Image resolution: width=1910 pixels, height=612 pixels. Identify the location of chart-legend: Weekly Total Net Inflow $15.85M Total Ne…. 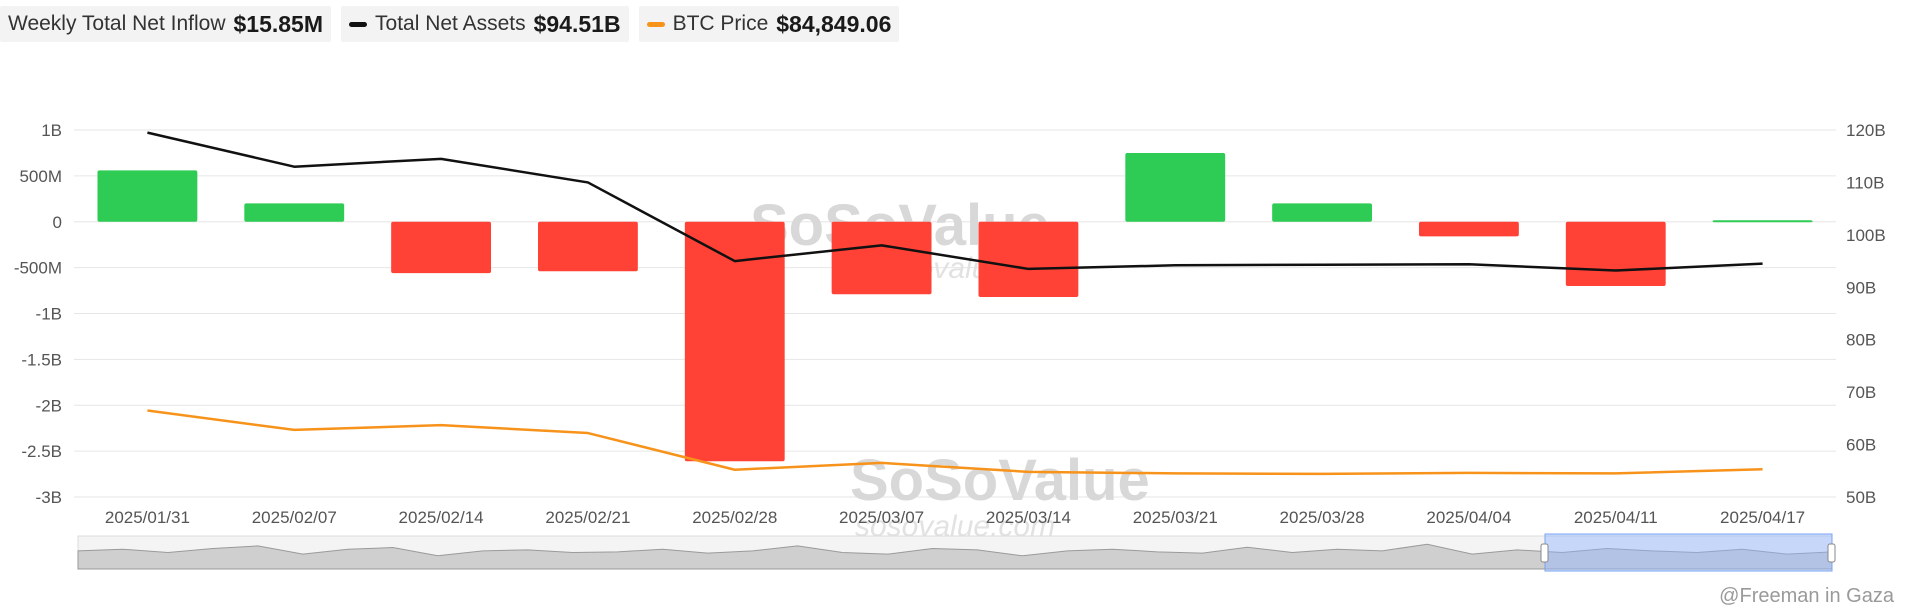
(450, 24).